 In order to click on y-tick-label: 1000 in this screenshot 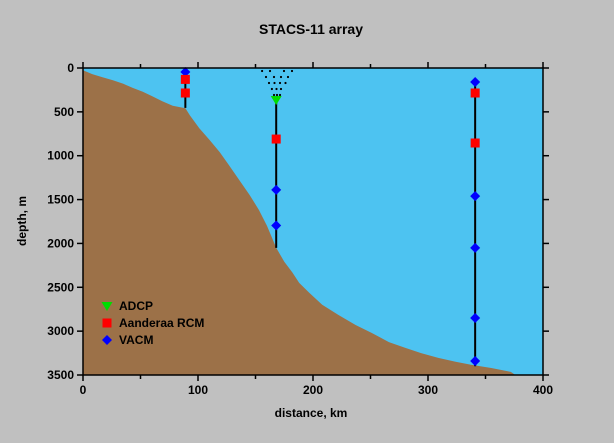, I will do `click(60, 156)`.